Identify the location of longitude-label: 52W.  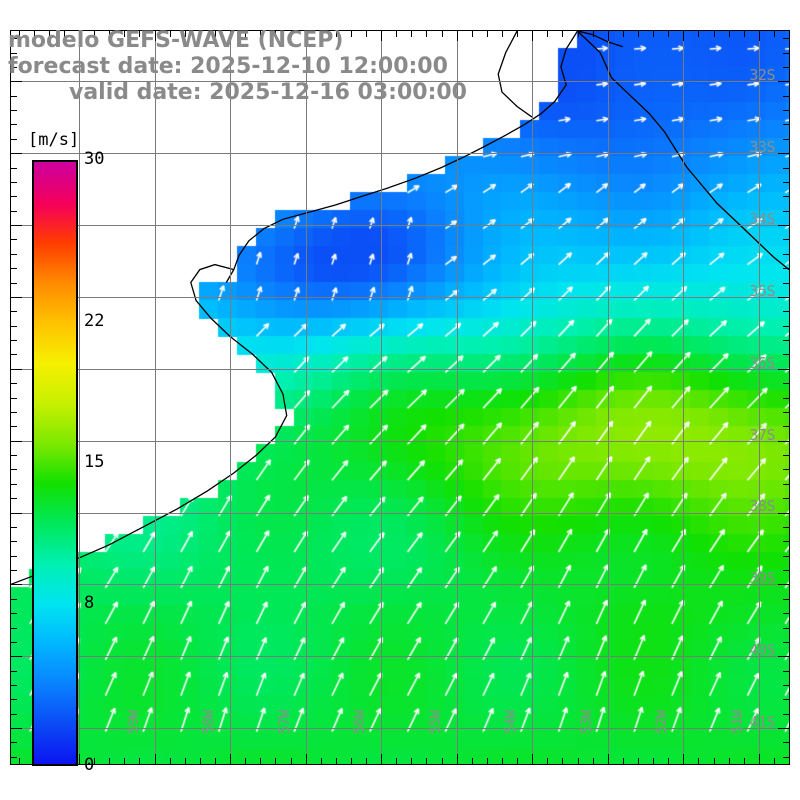
(662, 722).